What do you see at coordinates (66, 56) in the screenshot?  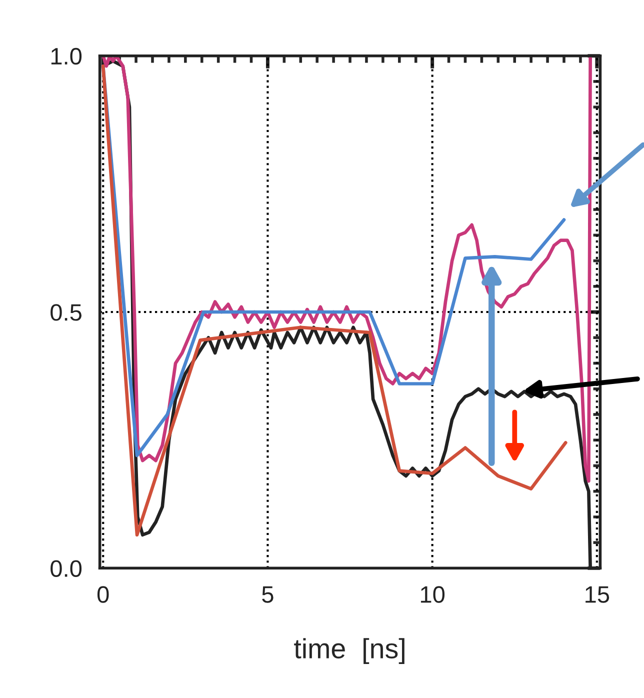 I see `y-tick-label: 1.0` at bounding box center [66, 56].